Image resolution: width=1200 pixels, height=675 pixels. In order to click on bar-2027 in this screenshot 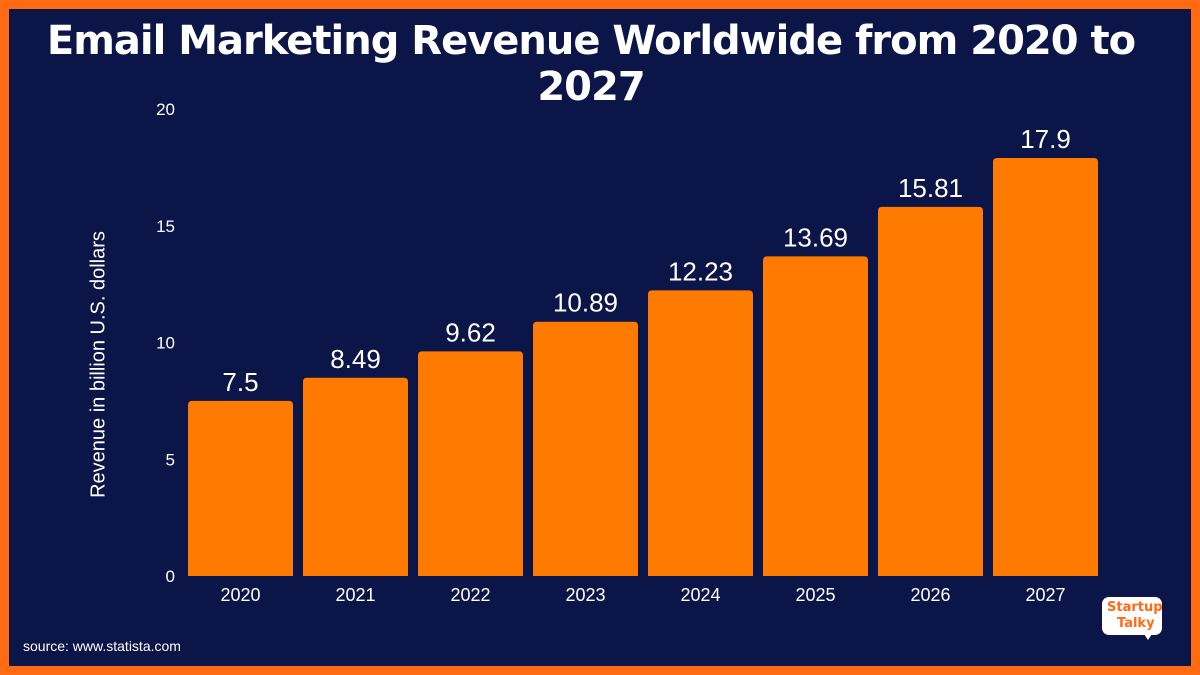, I will do `click(1045, 367)`.